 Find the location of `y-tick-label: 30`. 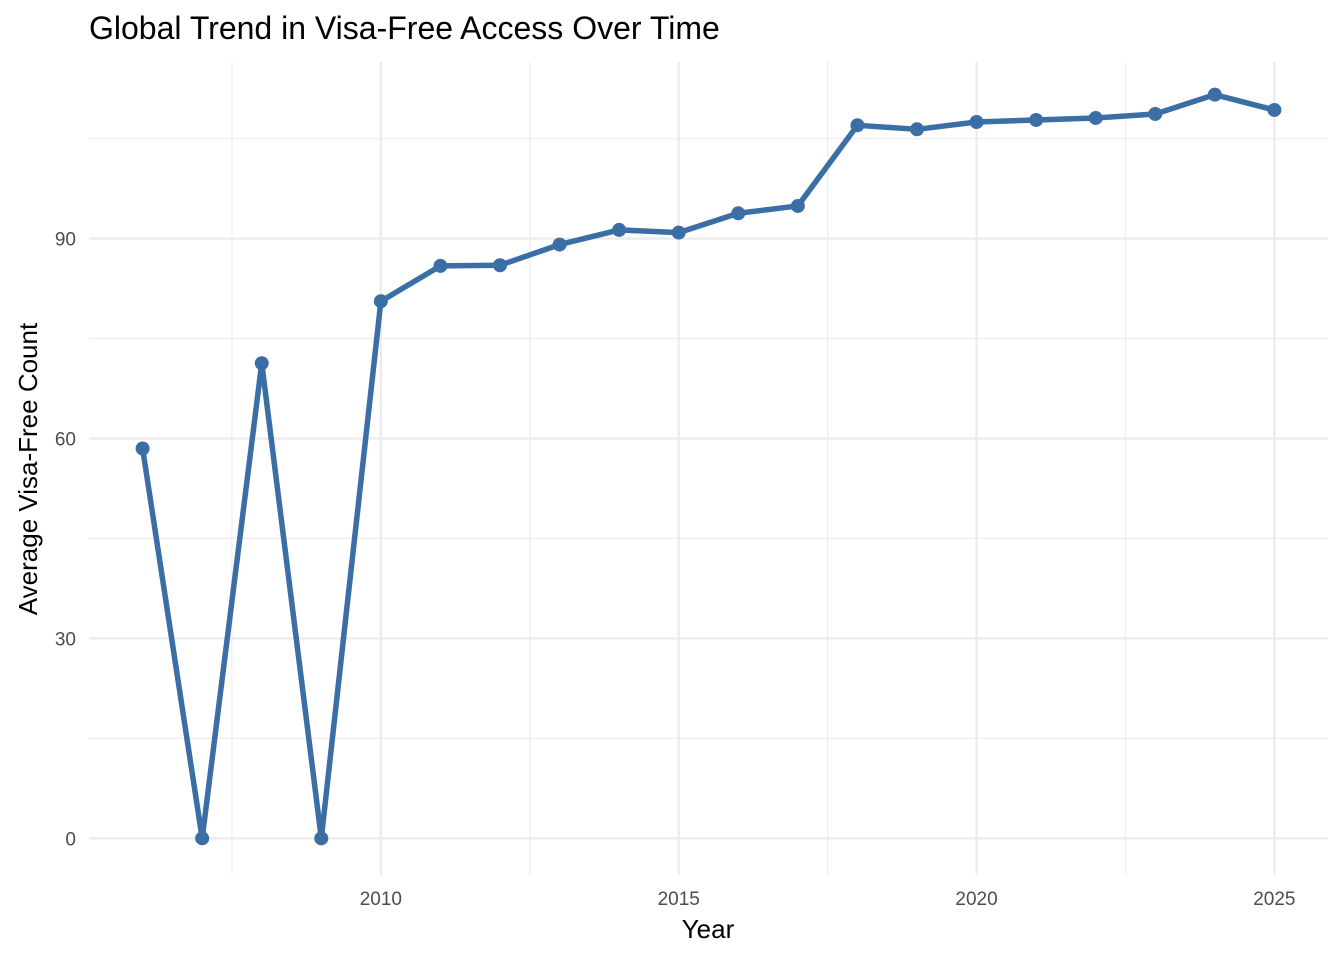

y-tick-label: 30 is located at coordinates (65, 639).